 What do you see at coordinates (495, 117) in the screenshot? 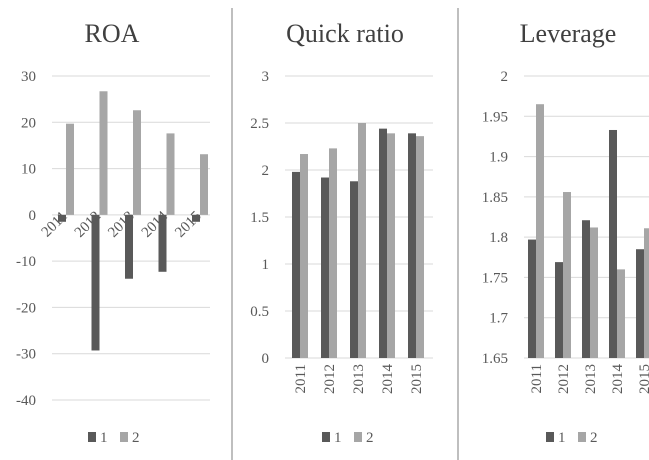
I see `y-tick-label: 1.95` at bounding box center [495, 117].